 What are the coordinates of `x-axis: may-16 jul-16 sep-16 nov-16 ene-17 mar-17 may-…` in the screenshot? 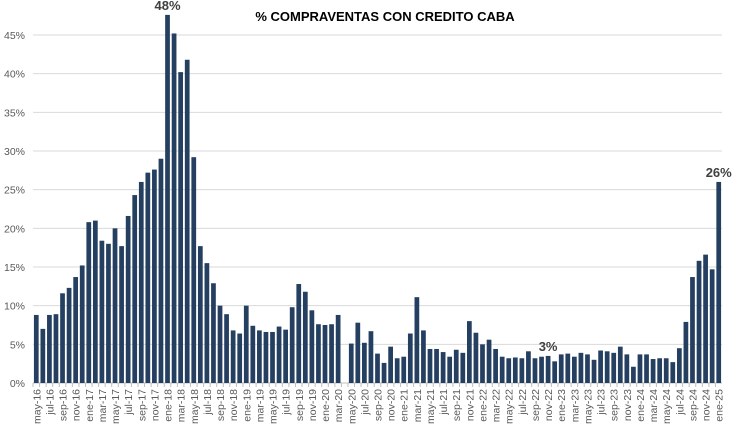 It's located at (378, 403).